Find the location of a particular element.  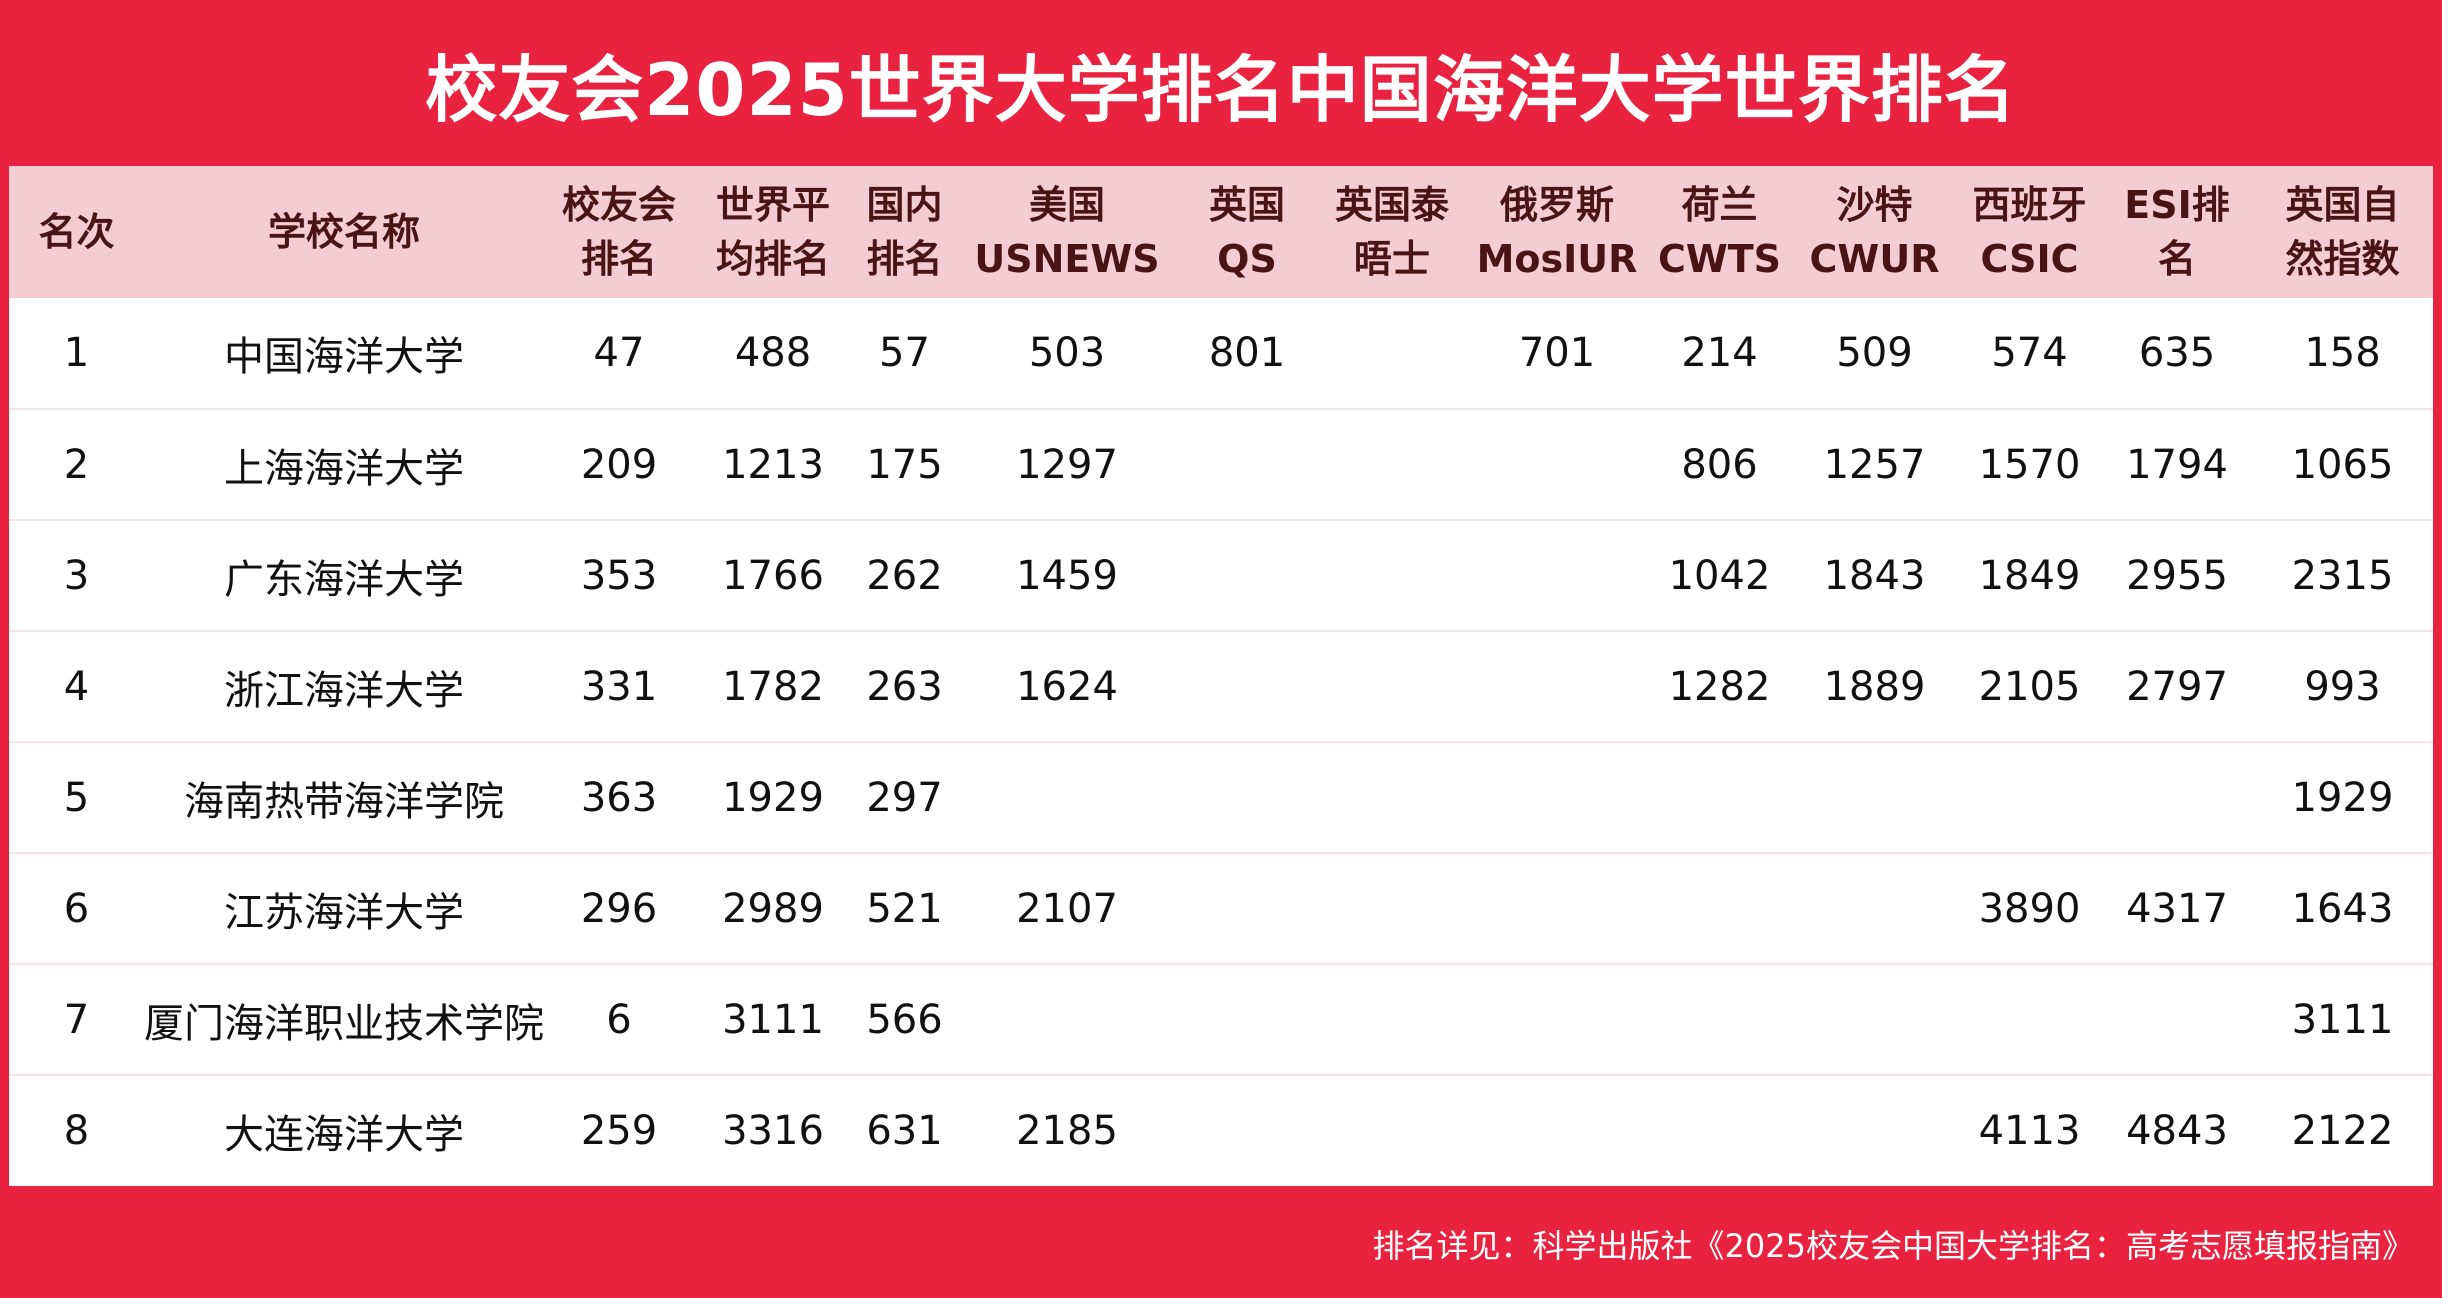

cell-alumni-rank: 259 is located at coordinates (619, 1131).